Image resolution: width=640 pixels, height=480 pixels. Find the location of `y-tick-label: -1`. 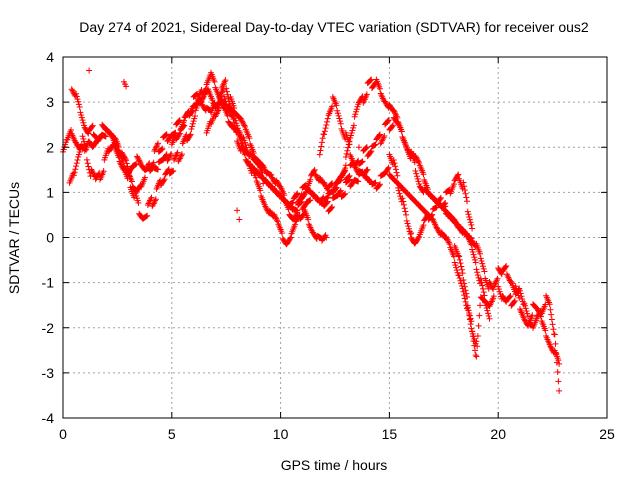

y-tick-label: -1 is located at coordinates (48, 283).